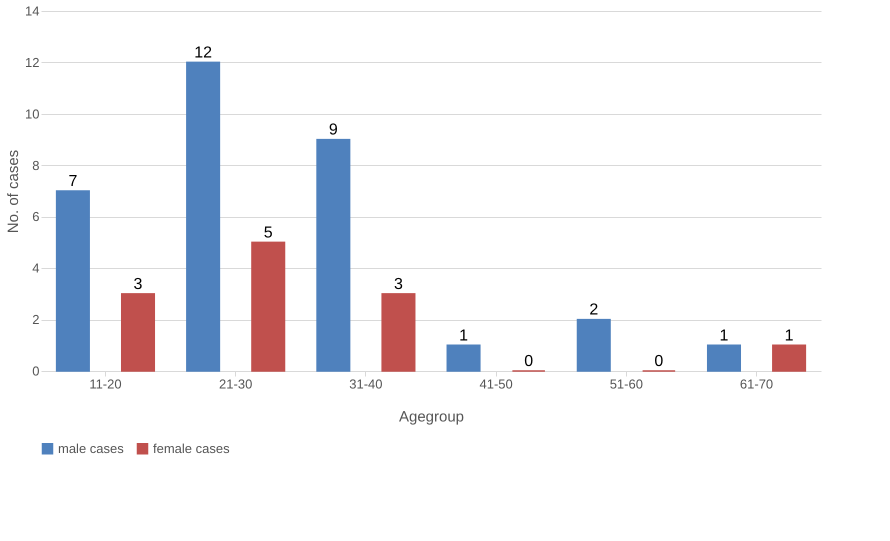 Image resolution: width=890 pixels, height=541 pixels. I want to click on x-axis-title: Agegroup, so click(431, 417).